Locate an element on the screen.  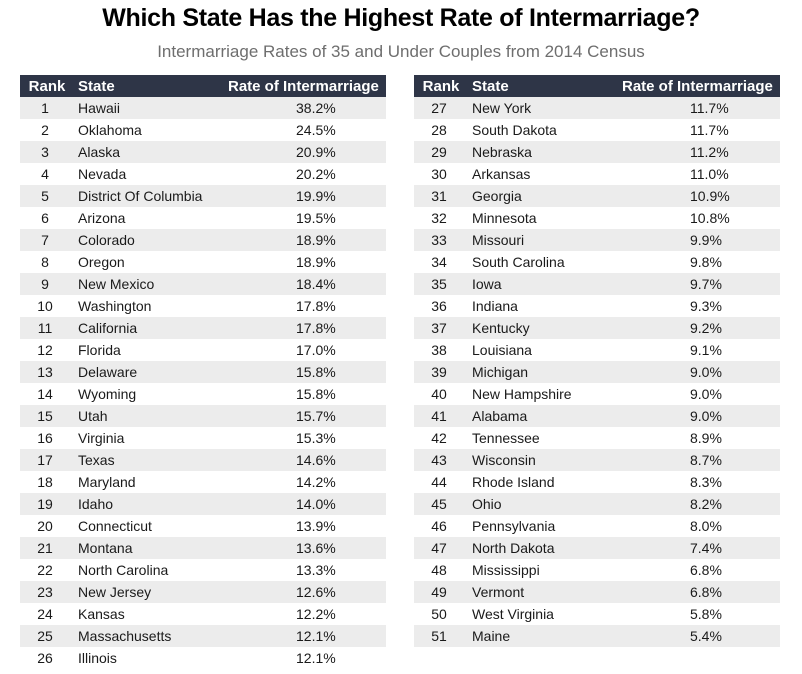
state-cell: Iowa is located at coordinates (543, 284).